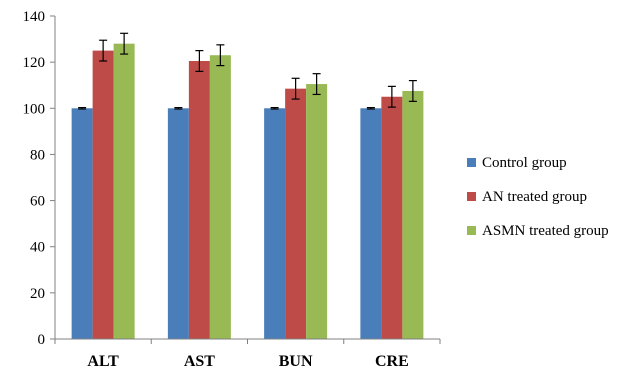 This screenshot has width=641, height=378. I want to click on legend-label: ASMN treated group, so click(545, 231).